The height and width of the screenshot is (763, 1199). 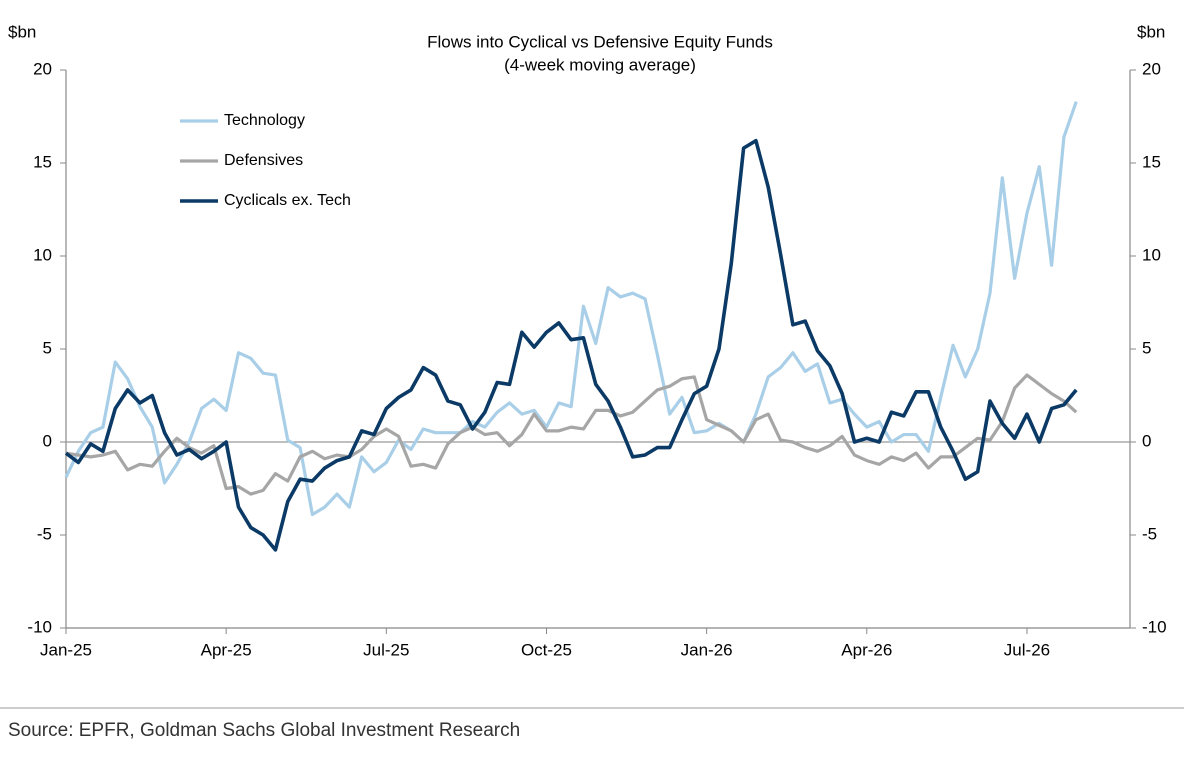 What do you see at coordinates (866, 649) in the screenshot?
I see `x-tick-label: Apr-26` at bounding box center [866, 649].